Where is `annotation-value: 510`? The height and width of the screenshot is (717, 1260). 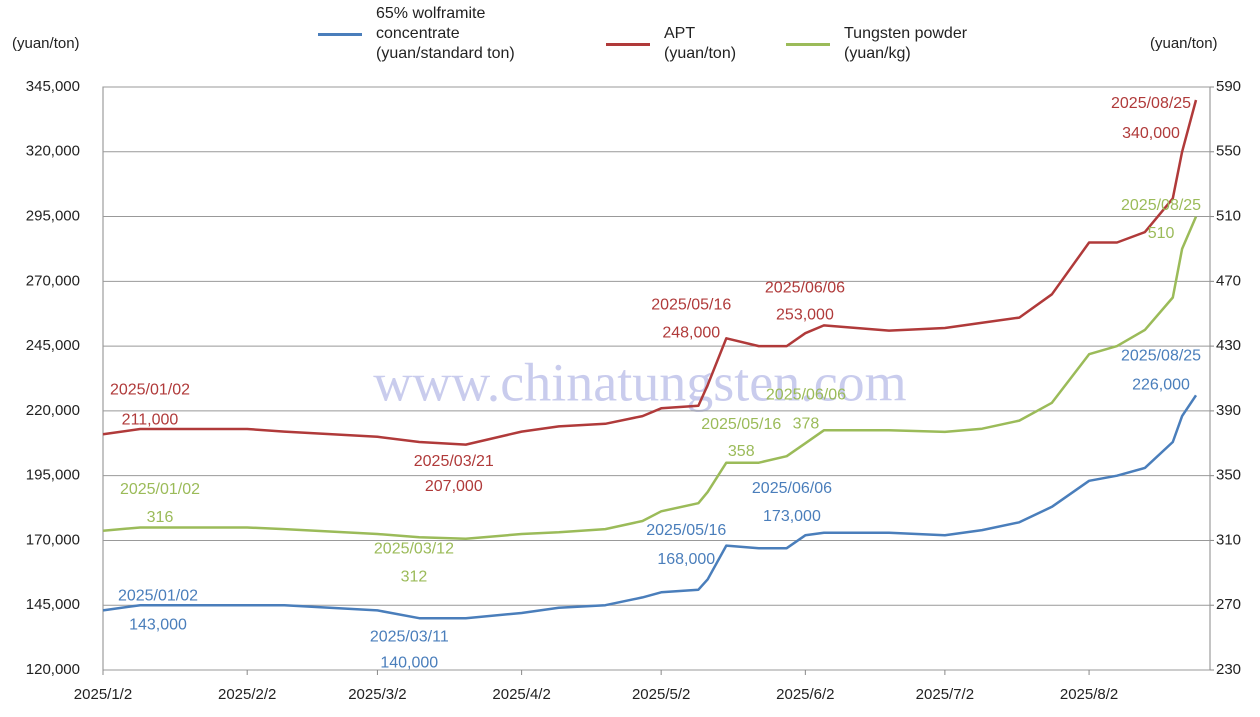 annotation-value: 510 is located at coordinates (1161, 233).